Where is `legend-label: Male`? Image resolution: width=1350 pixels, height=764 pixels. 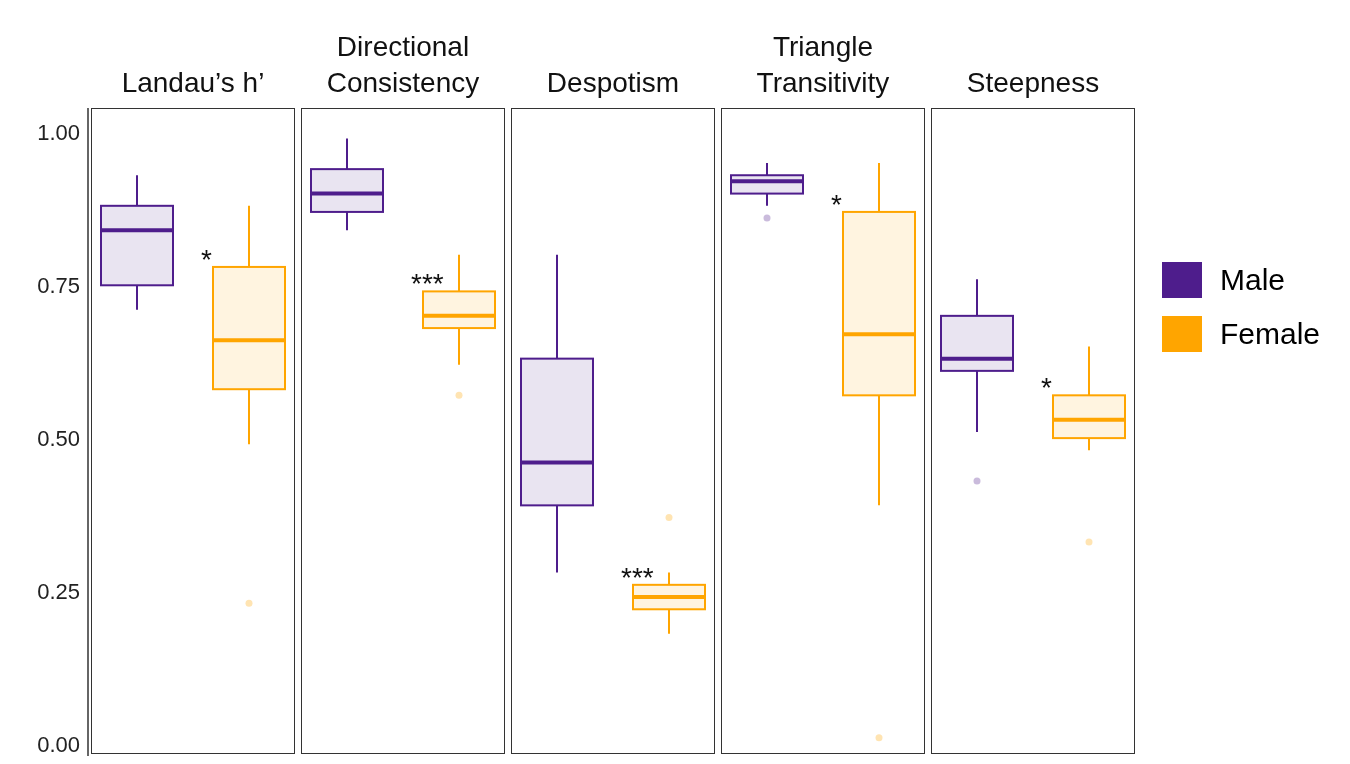
legend-label: Male is located at coordinates (1253, 280).